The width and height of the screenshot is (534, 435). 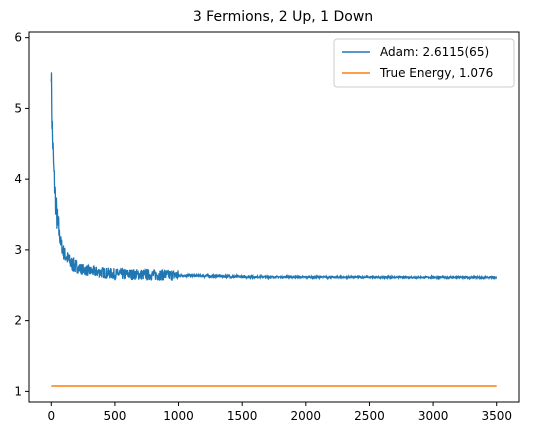 I want to click on x-tick-label: 3000, so click(x=433, y=416).